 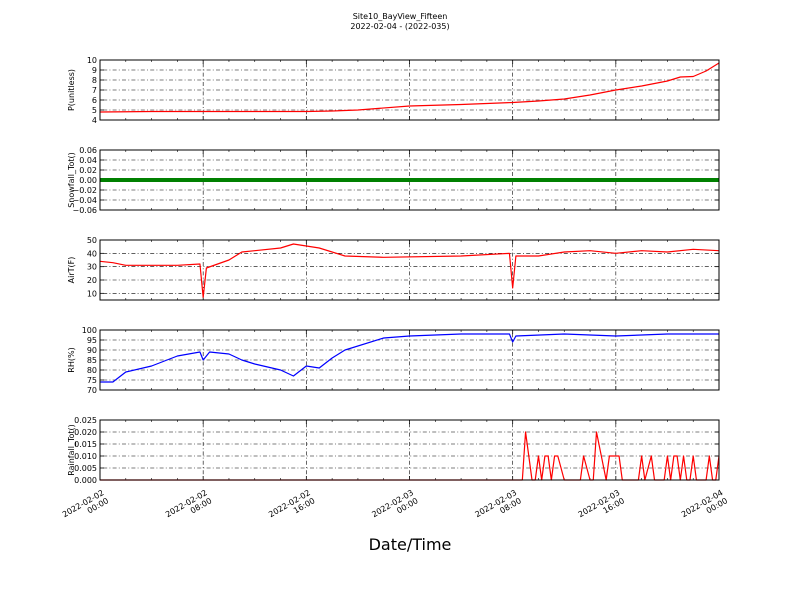 What do you see at coordinates (94, 80) in the screenshot?
I see `y-tick-label: 8` at bounding box center [94, 80].